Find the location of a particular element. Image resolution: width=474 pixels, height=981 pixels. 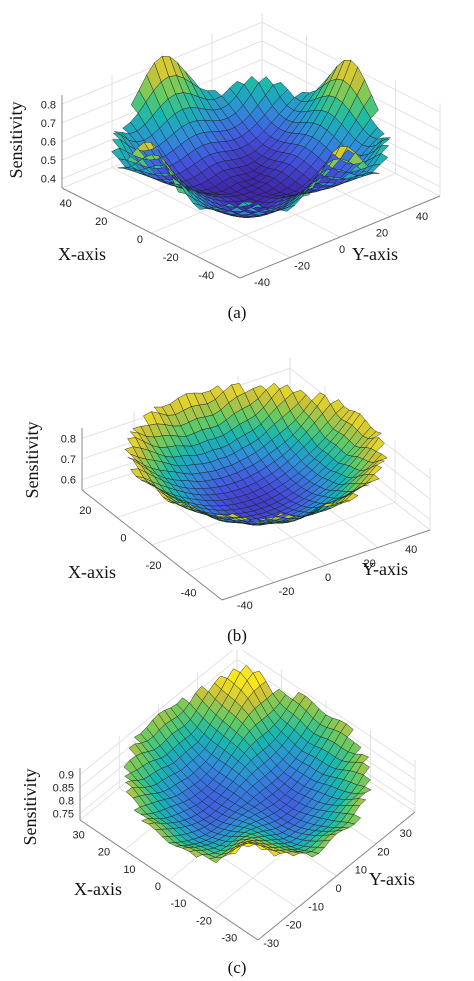

z-tick-label: 0.9 is located at coordinates (66, 776).